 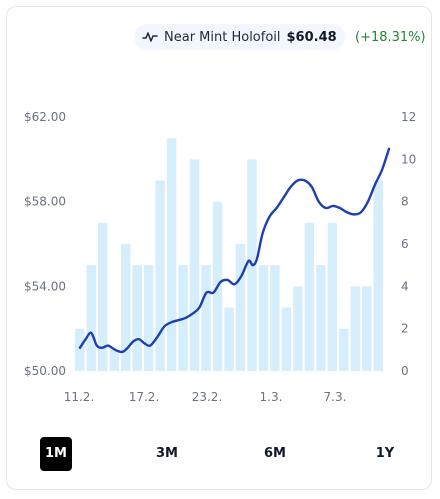 What do you see at coordinates (167, 453) in the screenshot?
I see `range-button-3m: 3M` at bounding box center [167, 453].